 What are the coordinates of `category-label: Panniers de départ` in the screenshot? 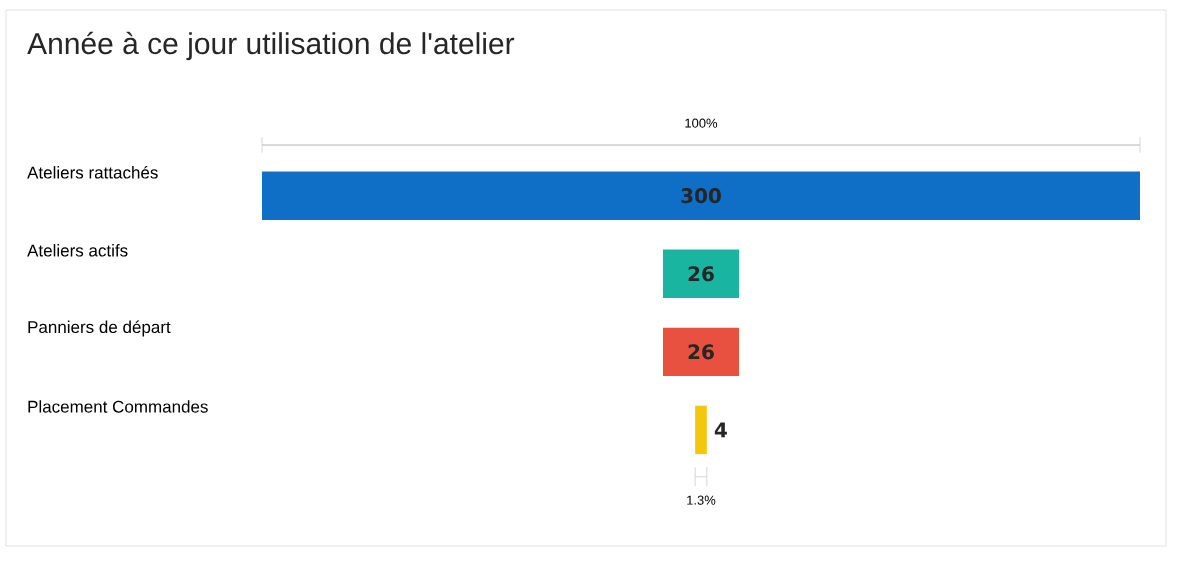 It's located at (99, 328).